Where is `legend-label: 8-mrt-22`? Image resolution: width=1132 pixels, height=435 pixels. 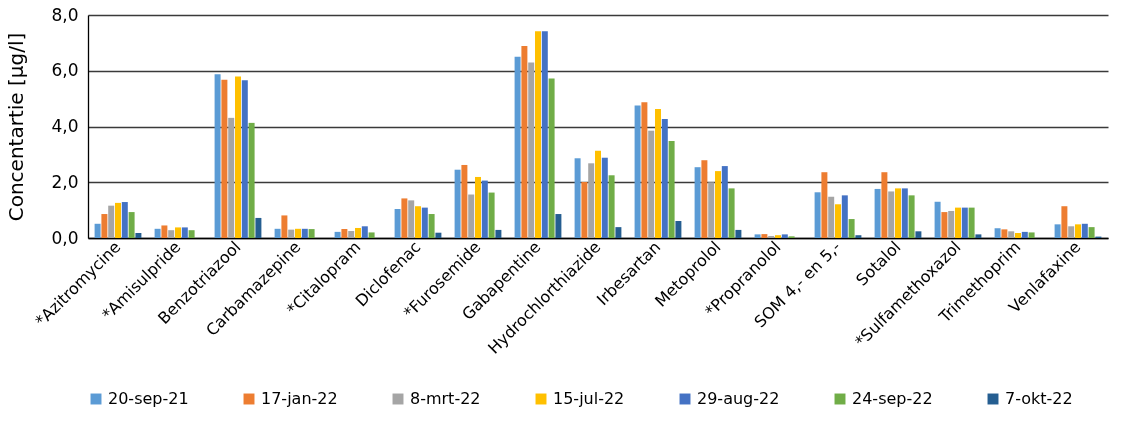 legend-label: 8-mrt-22 is located at coordinates (445, 398).